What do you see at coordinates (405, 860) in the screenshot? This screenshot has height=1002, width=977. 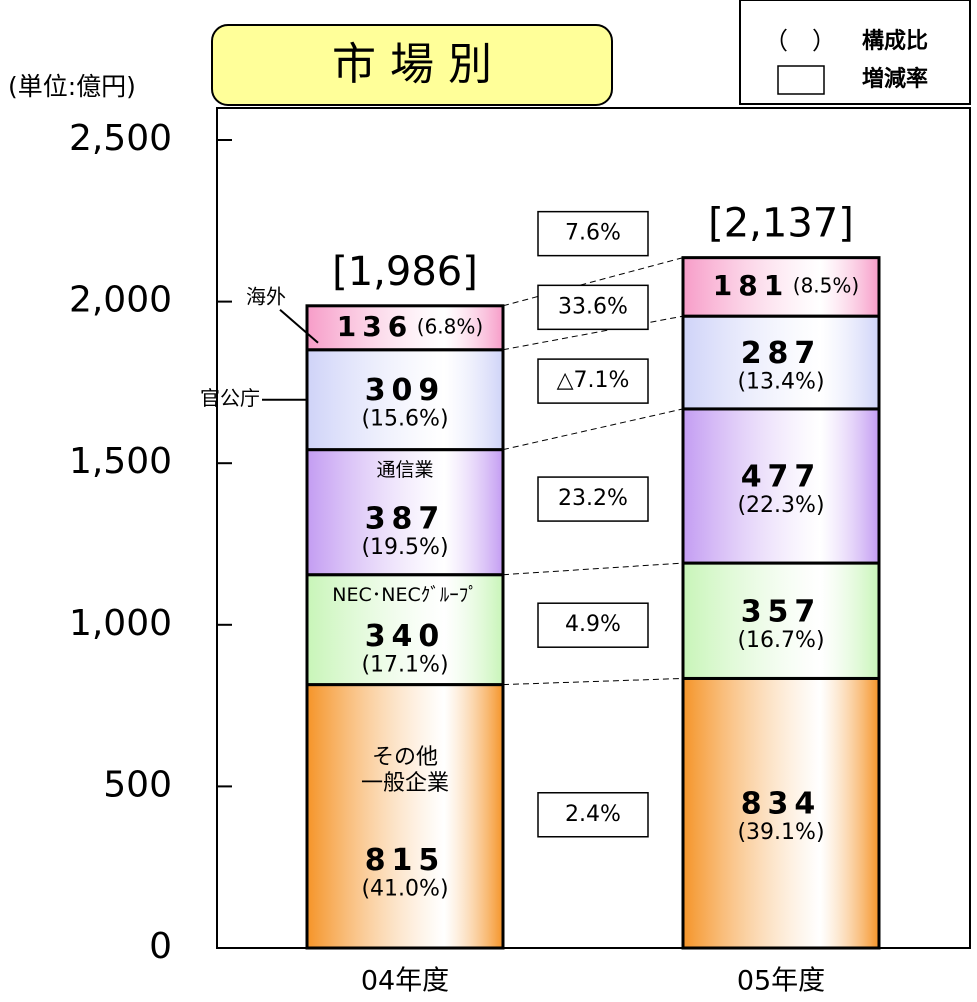 I see `value-label: 815` at bounding box center [405, 860].